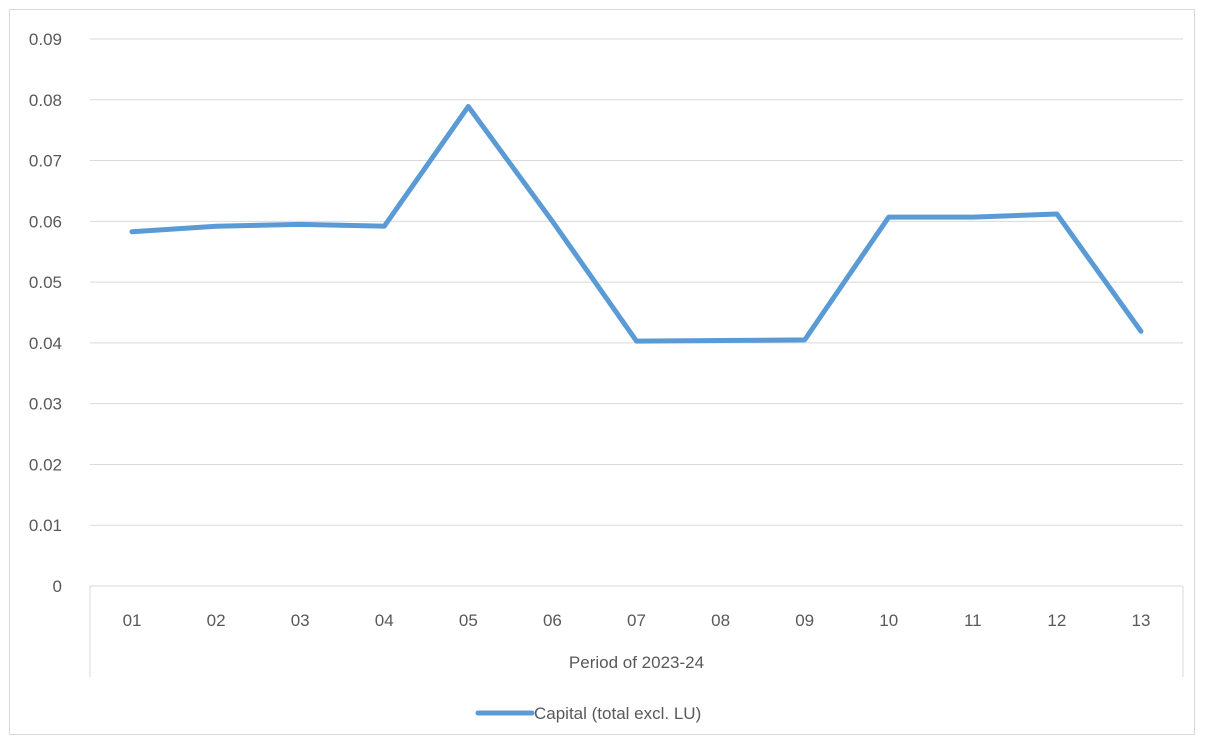 This screenshot has height=744, width=1205. Describe the element at coordinates (617, 713) in the screenshot. I see `legend-label: Capital (total excl. LU)` at that location.